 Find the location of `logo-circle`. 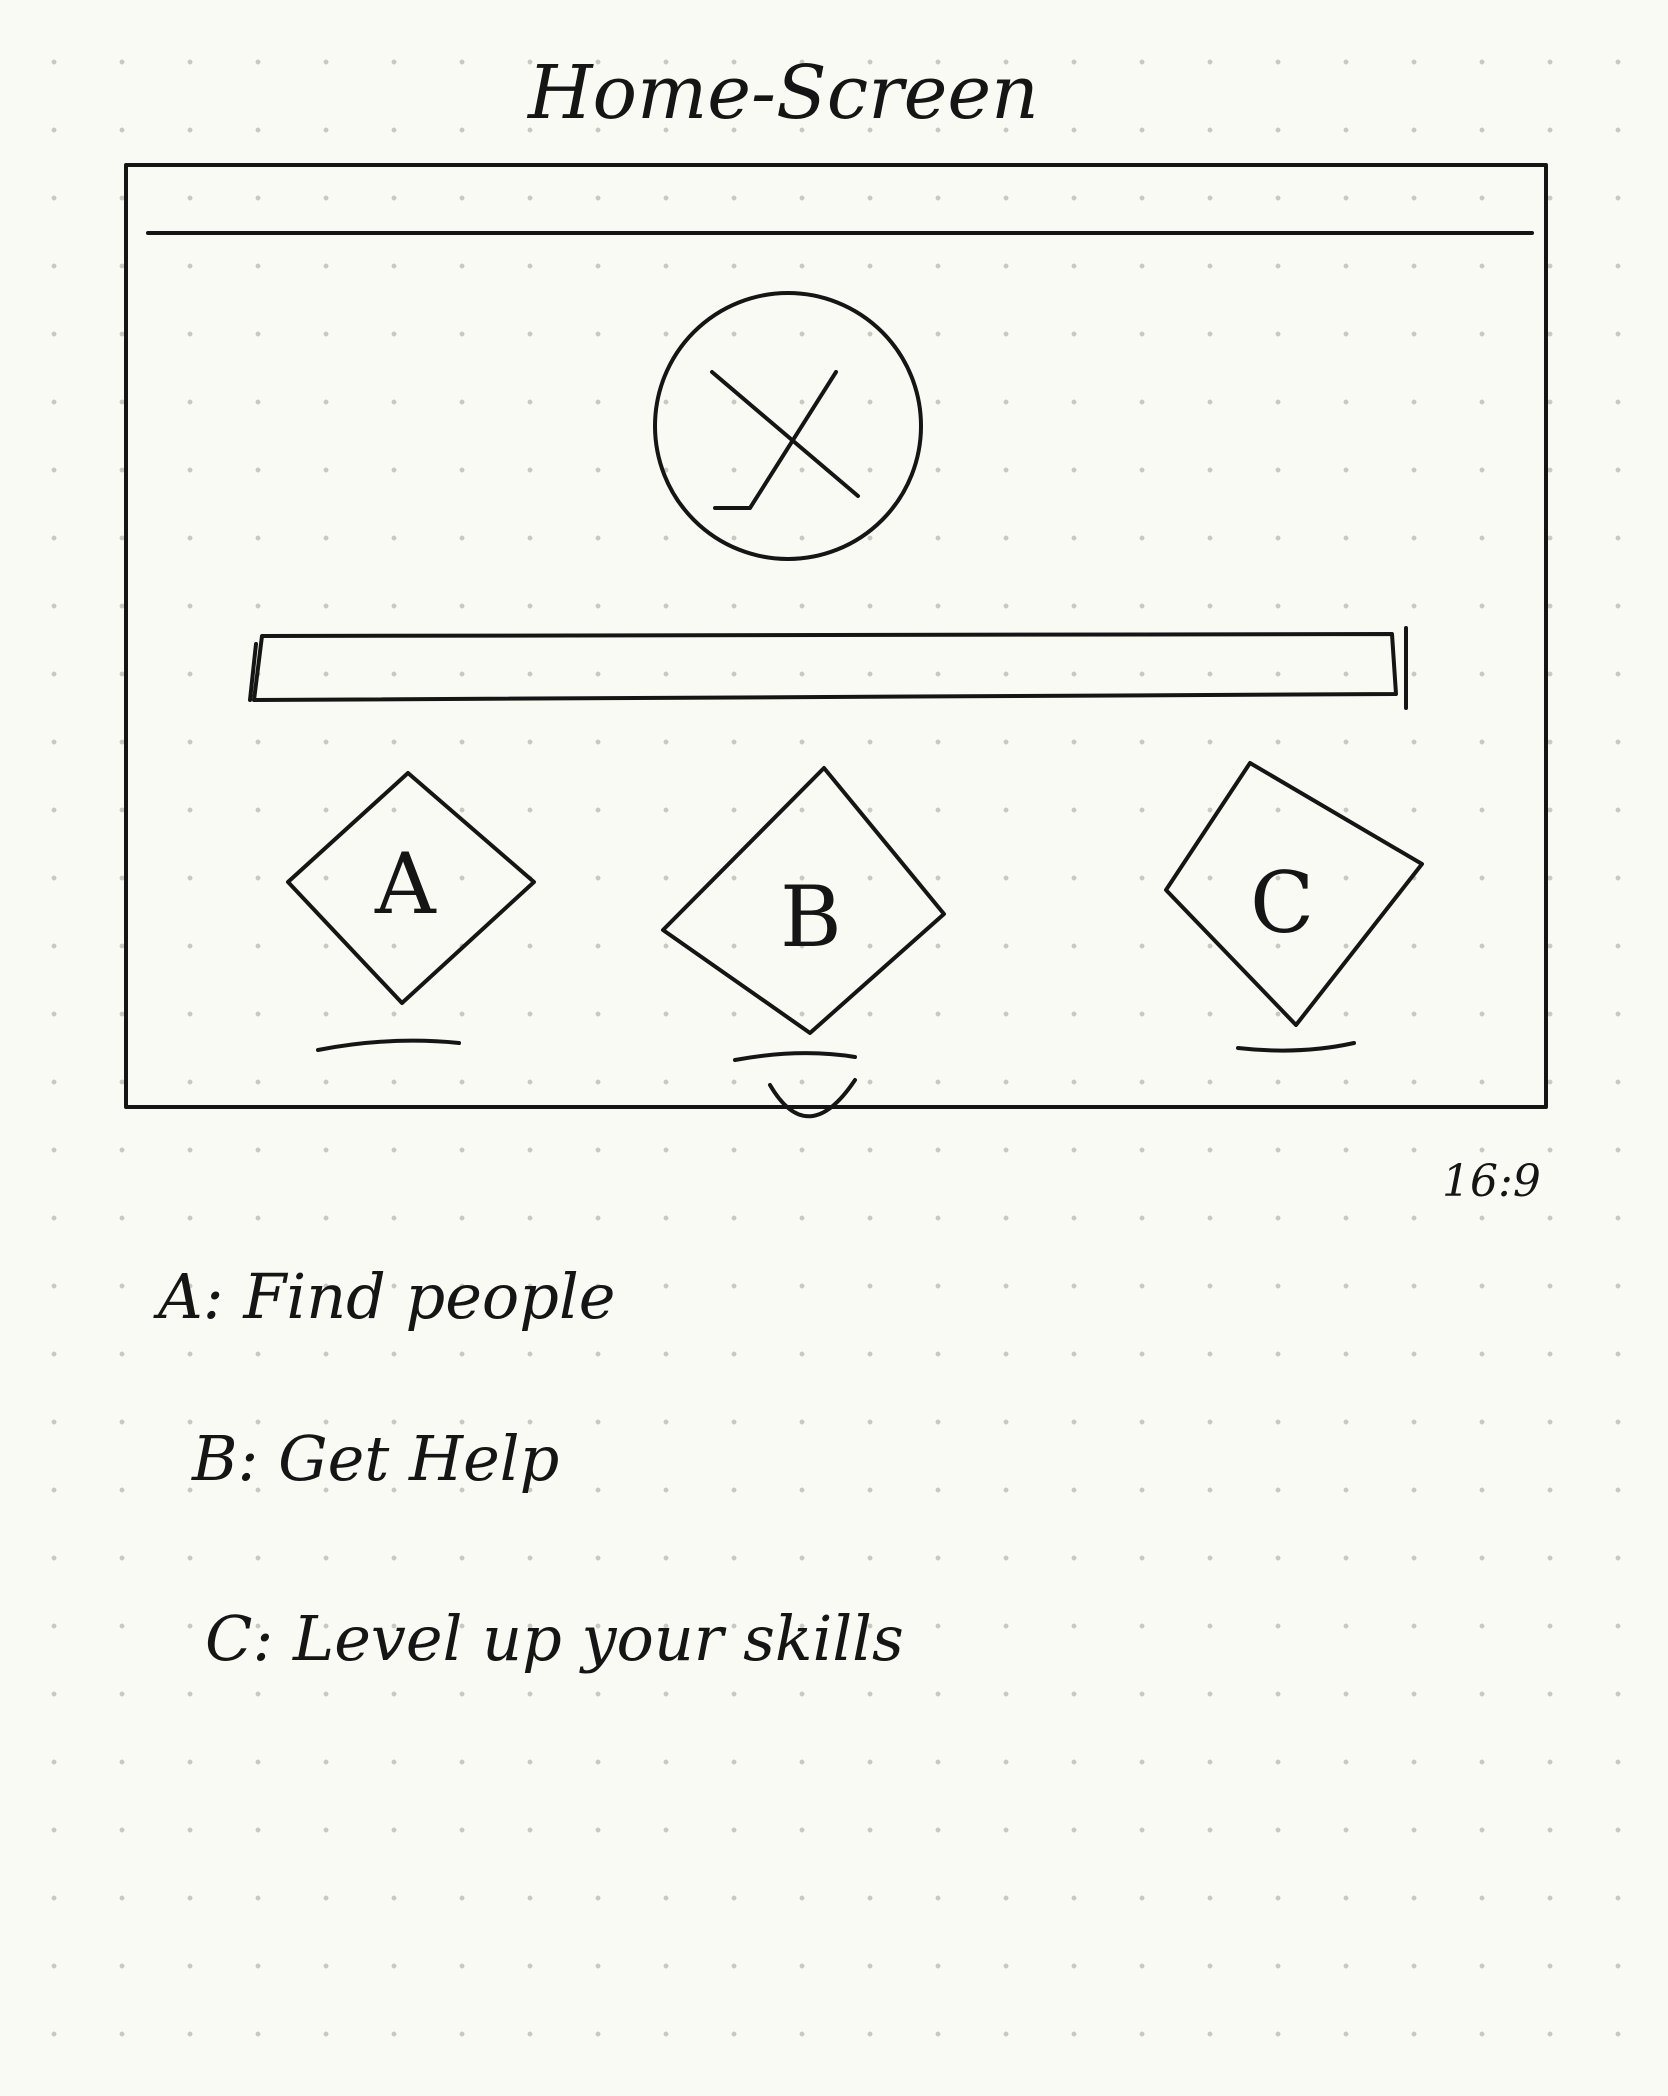

logo-circle is located at coordinates (788, 426).